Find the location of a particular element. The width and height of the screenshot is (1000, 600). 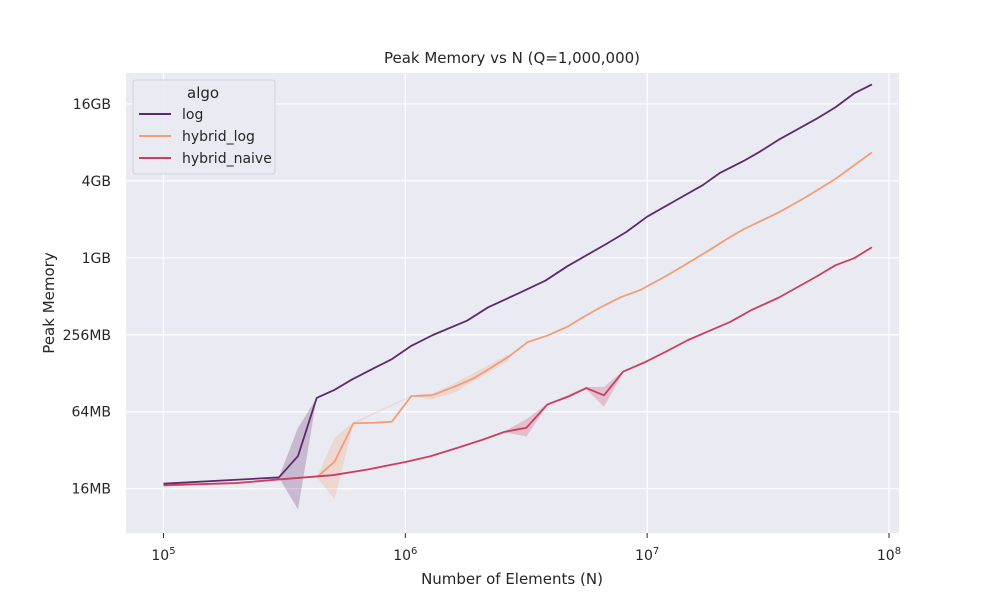

x-axis-ticks: 105 106 107 108 is located at coordinates (526, 548).